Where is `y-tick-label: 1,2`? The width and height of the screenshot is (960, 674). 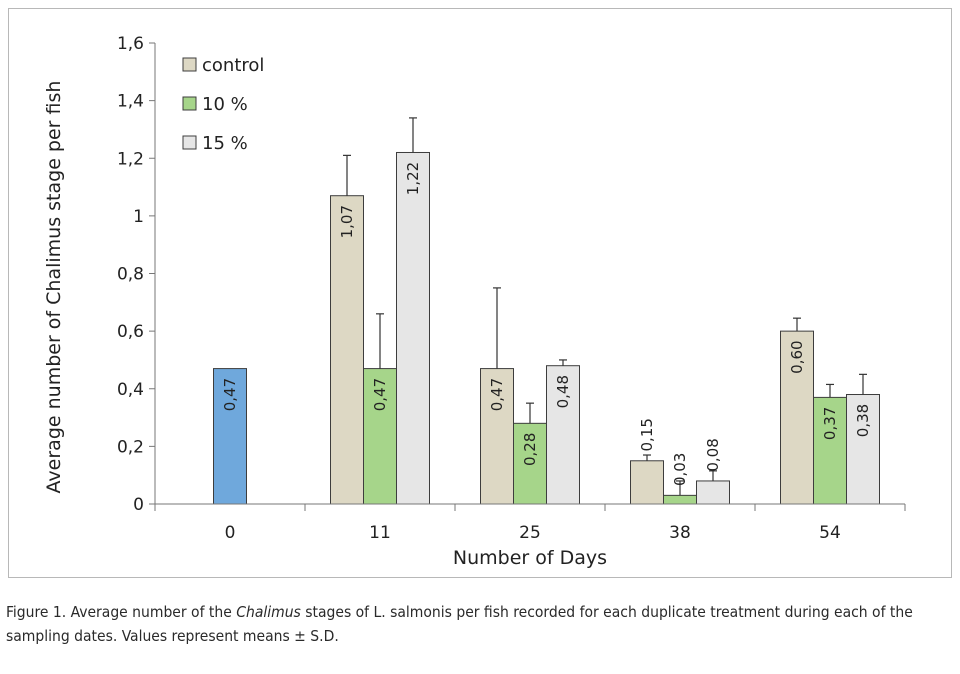
y-tick-label: 1,2 is located at coordinates (130, 159).